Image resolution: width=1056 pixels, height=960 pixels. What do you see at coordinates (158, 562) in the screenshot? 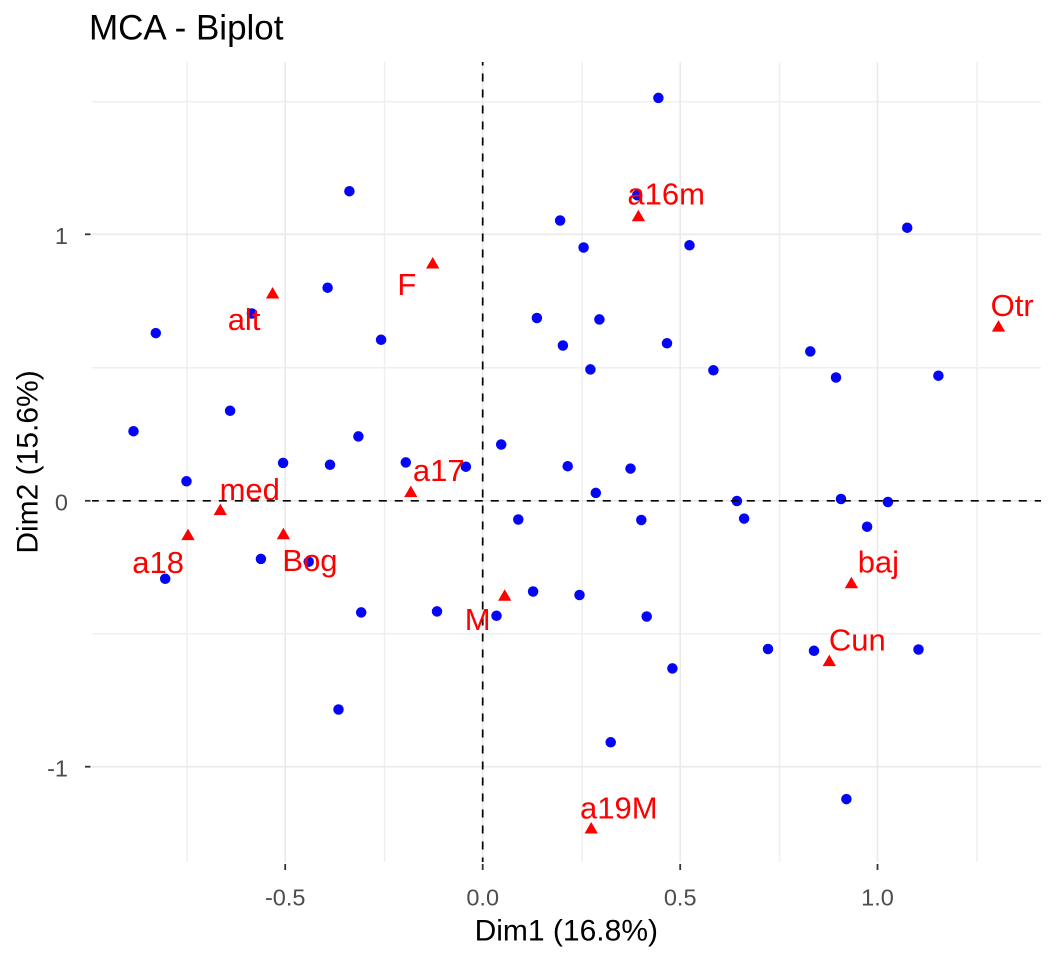
I see `svg-text: a18` at bounding box center [158, 562].